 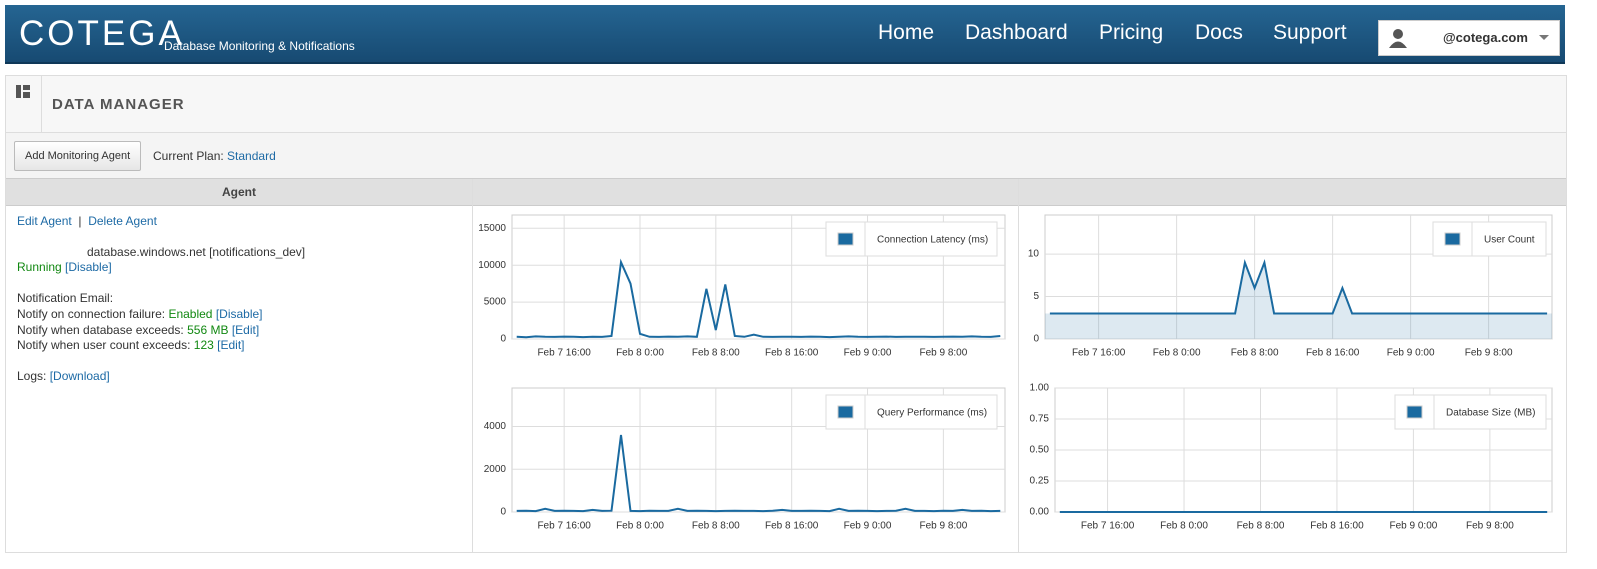 I want to click on column-header: Agent, so click(x=239, y=192).